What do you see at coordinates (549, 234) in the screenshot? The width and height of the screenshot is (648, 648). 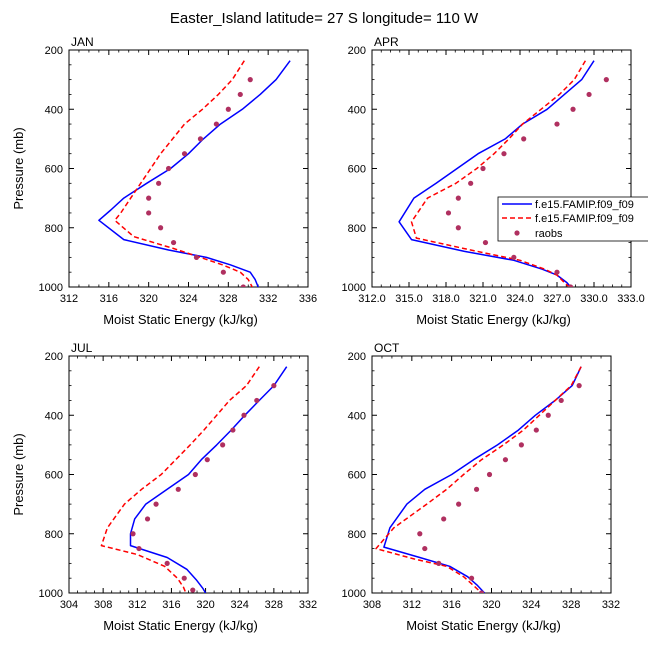 I see `legend-label-raobs: raobs` at bounding box center [549, 234].